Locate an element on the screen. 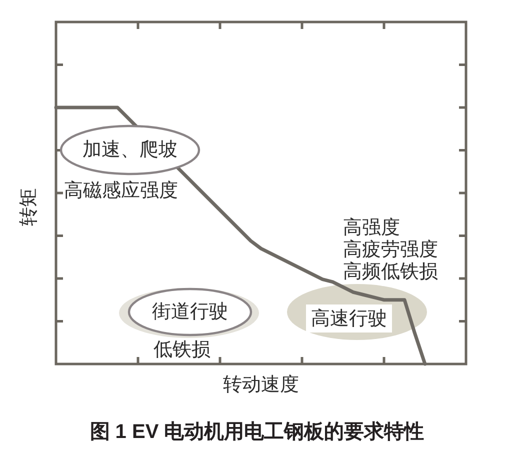 This screenshot has width=529, height=460. annotation: 高疲劳强度 is located at coordinates (390, 250).